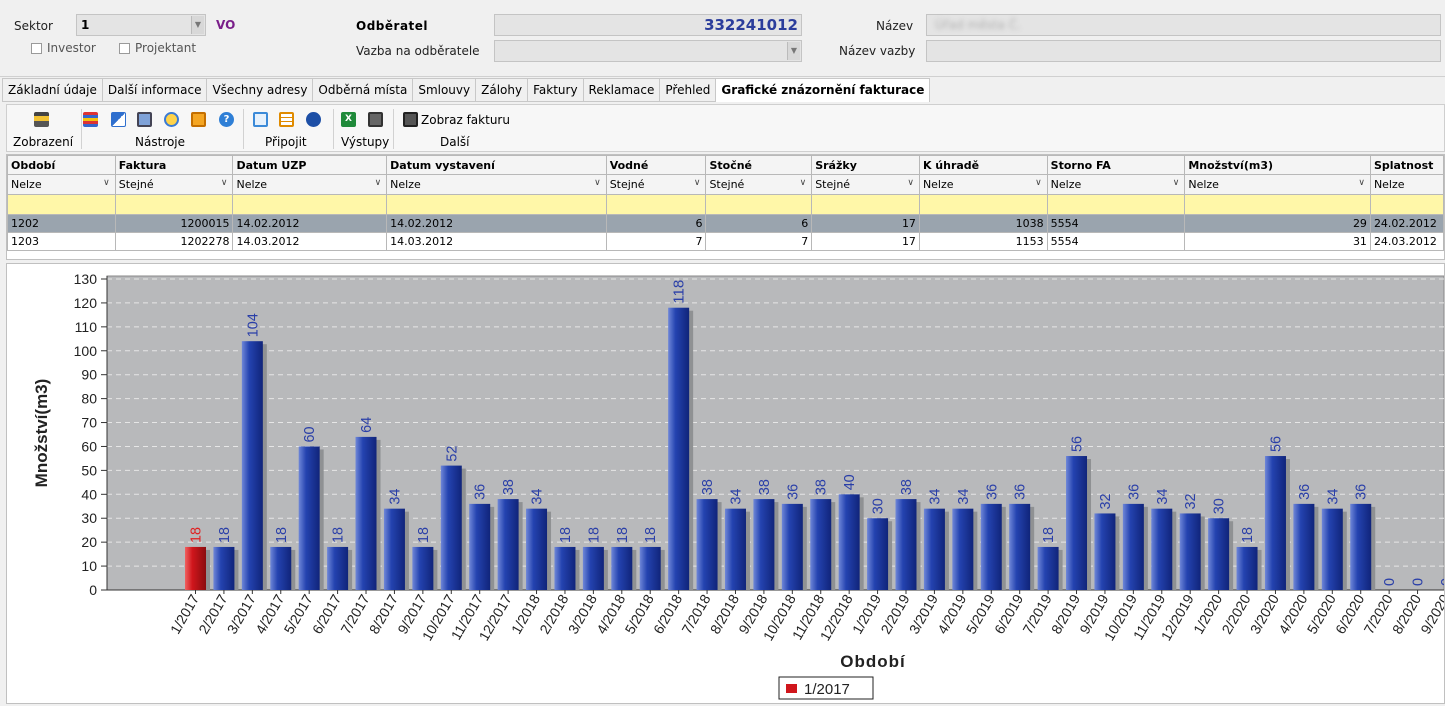 The height and width of the screenshot is (706, 1445). I want to click on investor-checkbox, so click(36, 48).